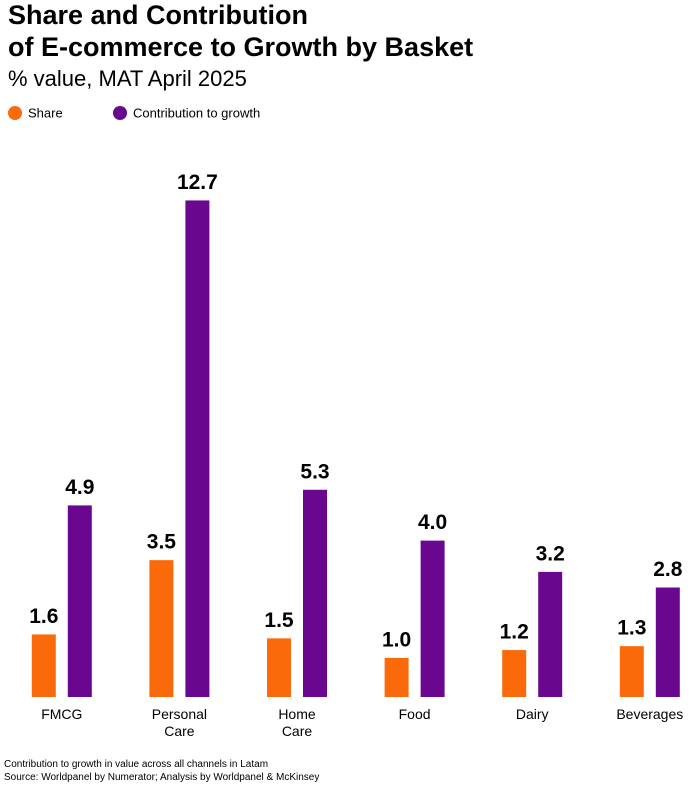 The height and width of the screenshot is (786, 693). What do you see at coordinates (127, 78) in the screenshot?
I see `chart-subtitle: % value, MAT April 2025` at bounding box center [127, 78].